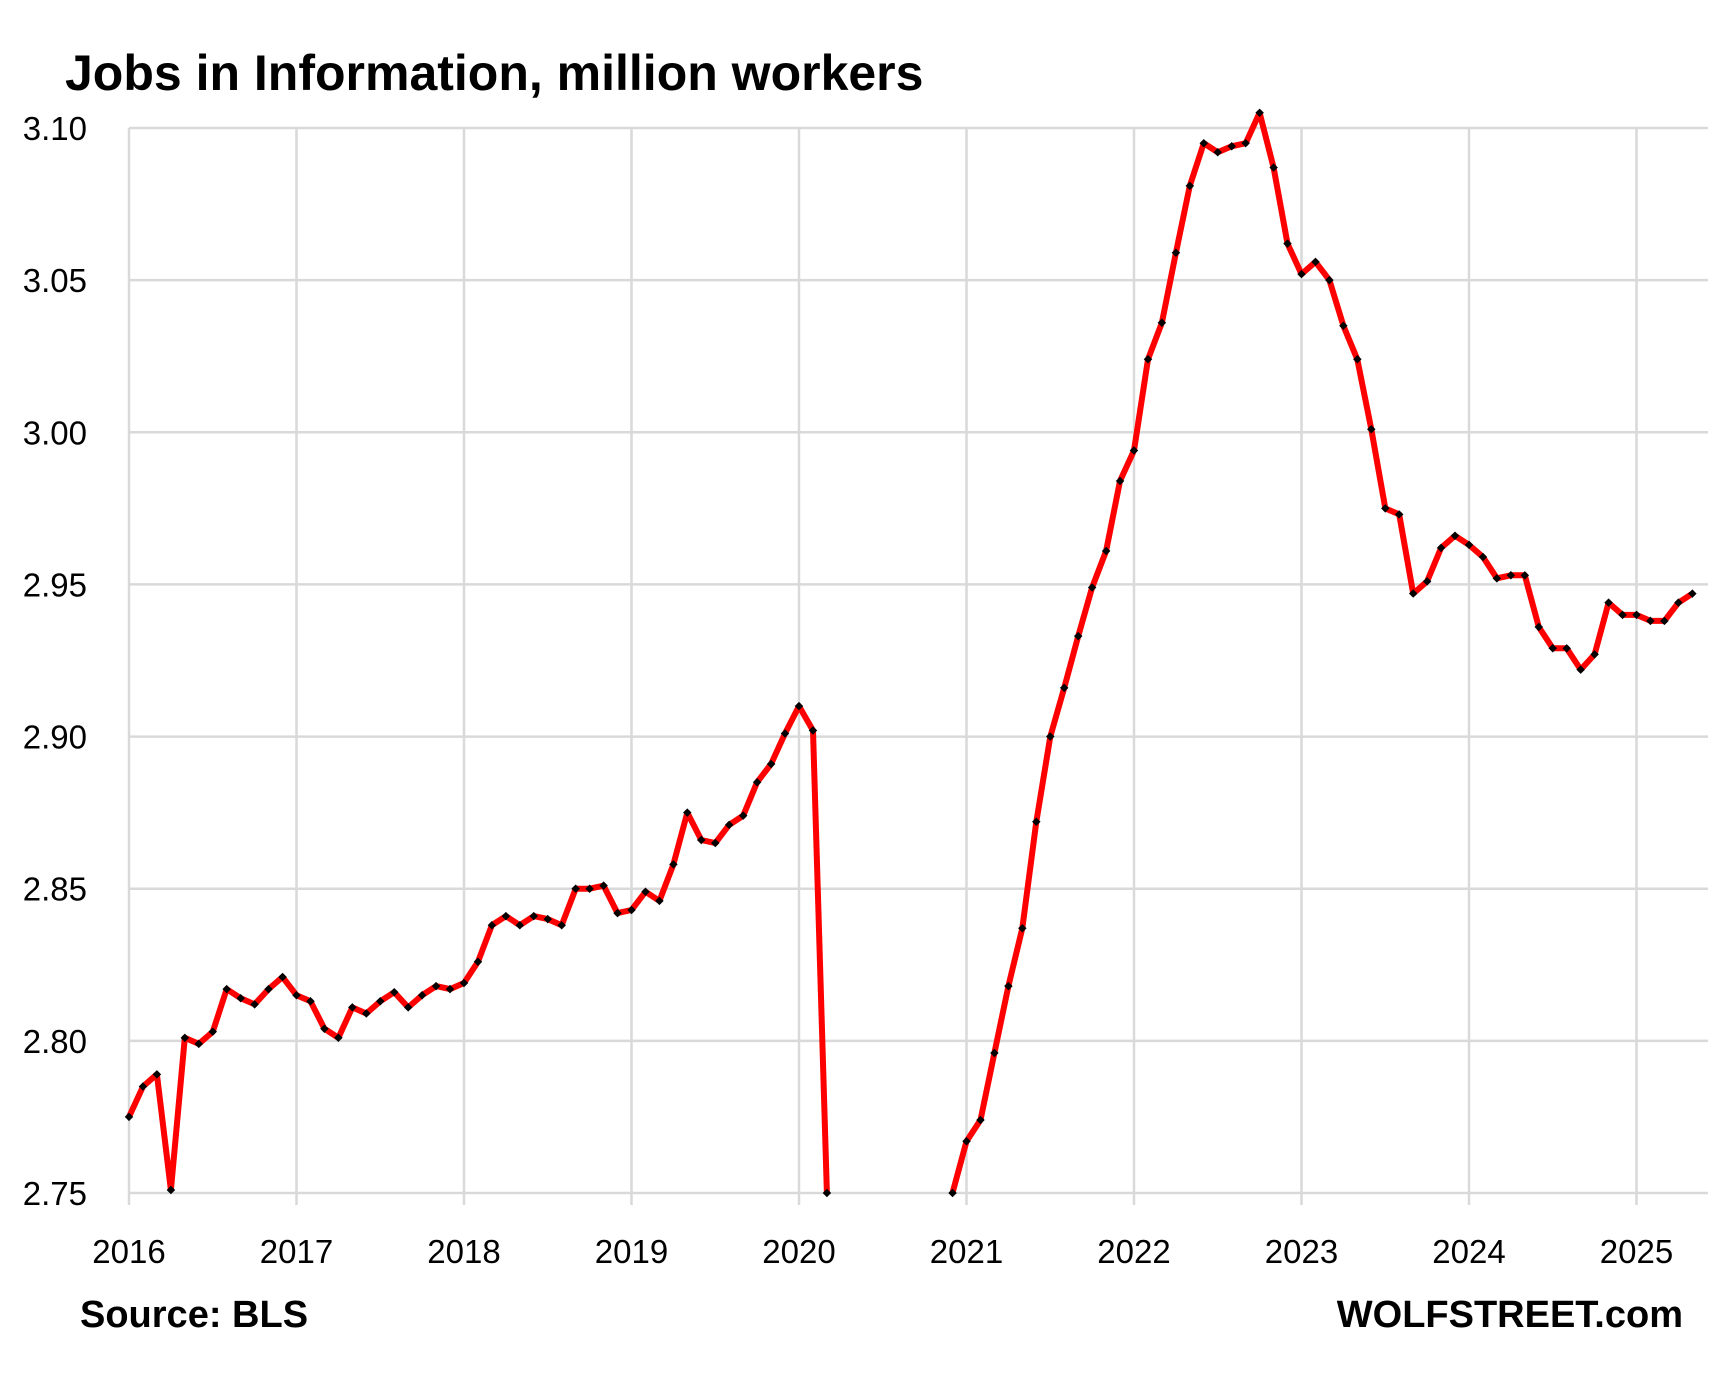 The width and height of the screenshot is (1720, 1374). What do you see at coordinates (494, 73) in the screenshot?
I see `chart-title: Jobs in Information, million workers` at bounding box center [494, 73].